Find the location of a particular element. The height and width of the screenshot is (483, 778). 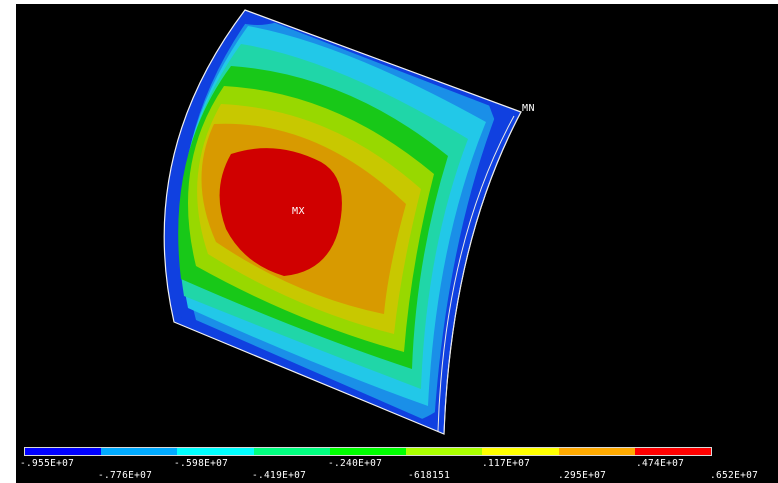

corner-patch-top is located at coordinates (258, 17).